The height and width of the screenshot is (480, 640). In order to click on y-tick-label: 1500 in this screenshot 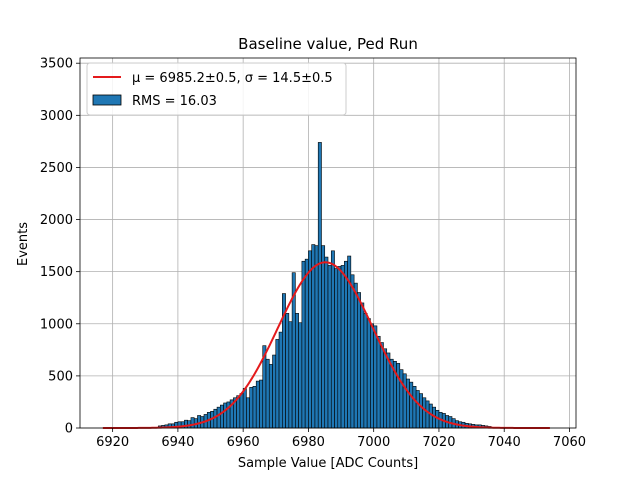, I will do `click(56, 272)`.